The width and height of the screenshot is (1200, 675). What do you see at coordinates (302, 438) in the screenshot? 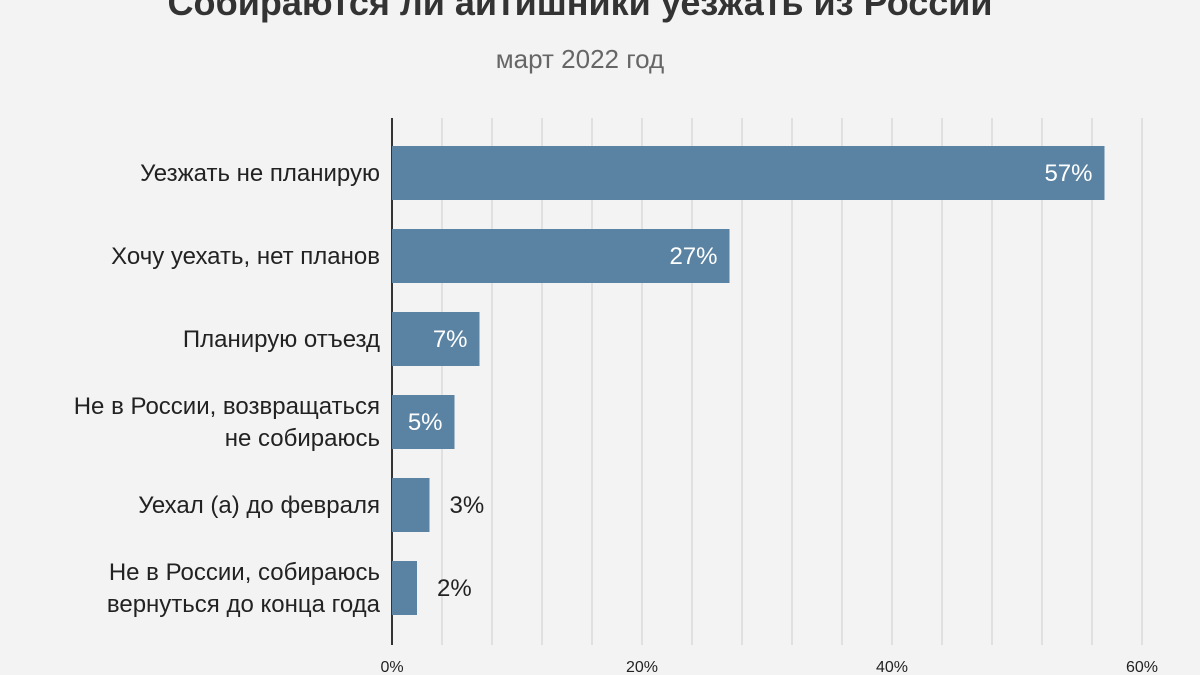
I see `category-label: не собираюсь` at bounding box center [302, 438].